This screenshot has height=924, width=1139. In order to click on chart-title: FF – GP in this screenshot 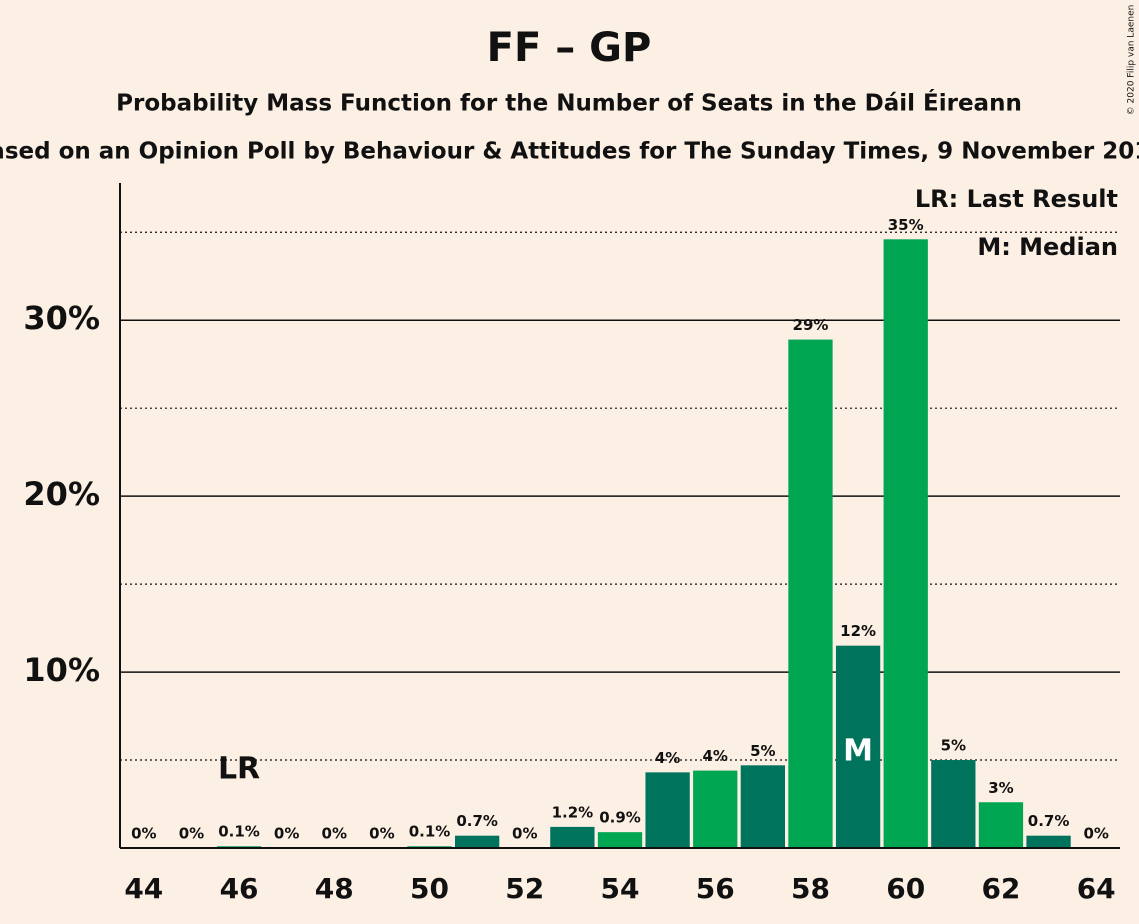, I will do `click(569, 48)`.